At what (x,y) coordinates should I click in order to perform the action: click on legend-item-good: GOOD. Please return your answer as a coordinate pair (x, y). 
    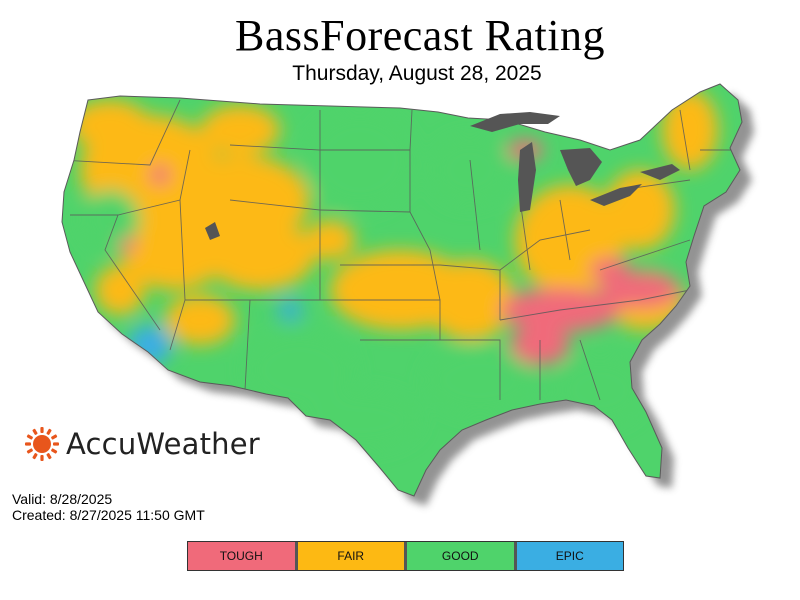
    Looking at the image, I should click on (462, 556).